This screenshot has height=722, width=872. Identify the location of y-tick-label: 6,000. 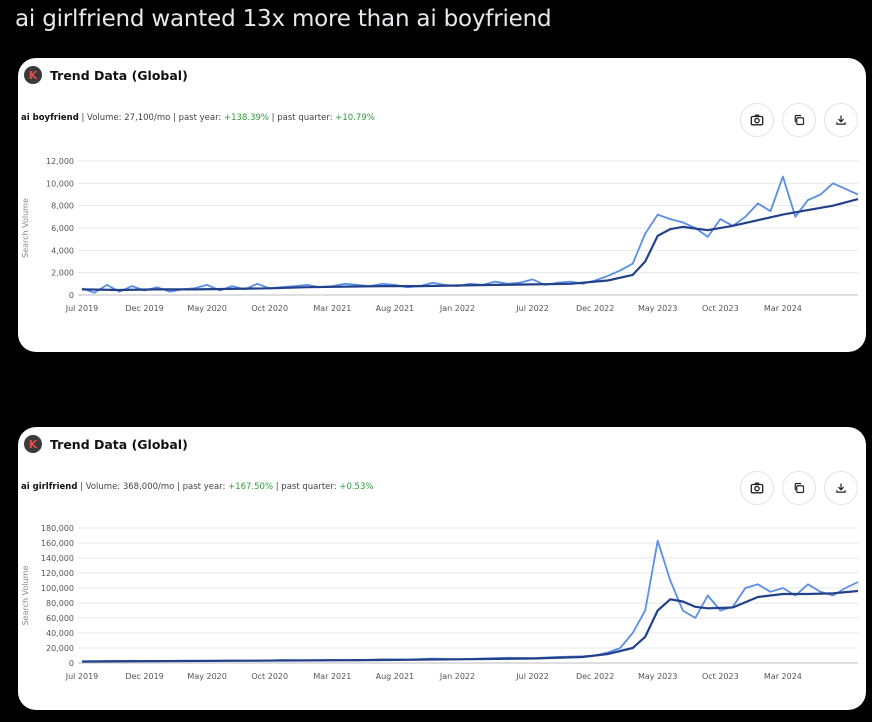
(62, 228).